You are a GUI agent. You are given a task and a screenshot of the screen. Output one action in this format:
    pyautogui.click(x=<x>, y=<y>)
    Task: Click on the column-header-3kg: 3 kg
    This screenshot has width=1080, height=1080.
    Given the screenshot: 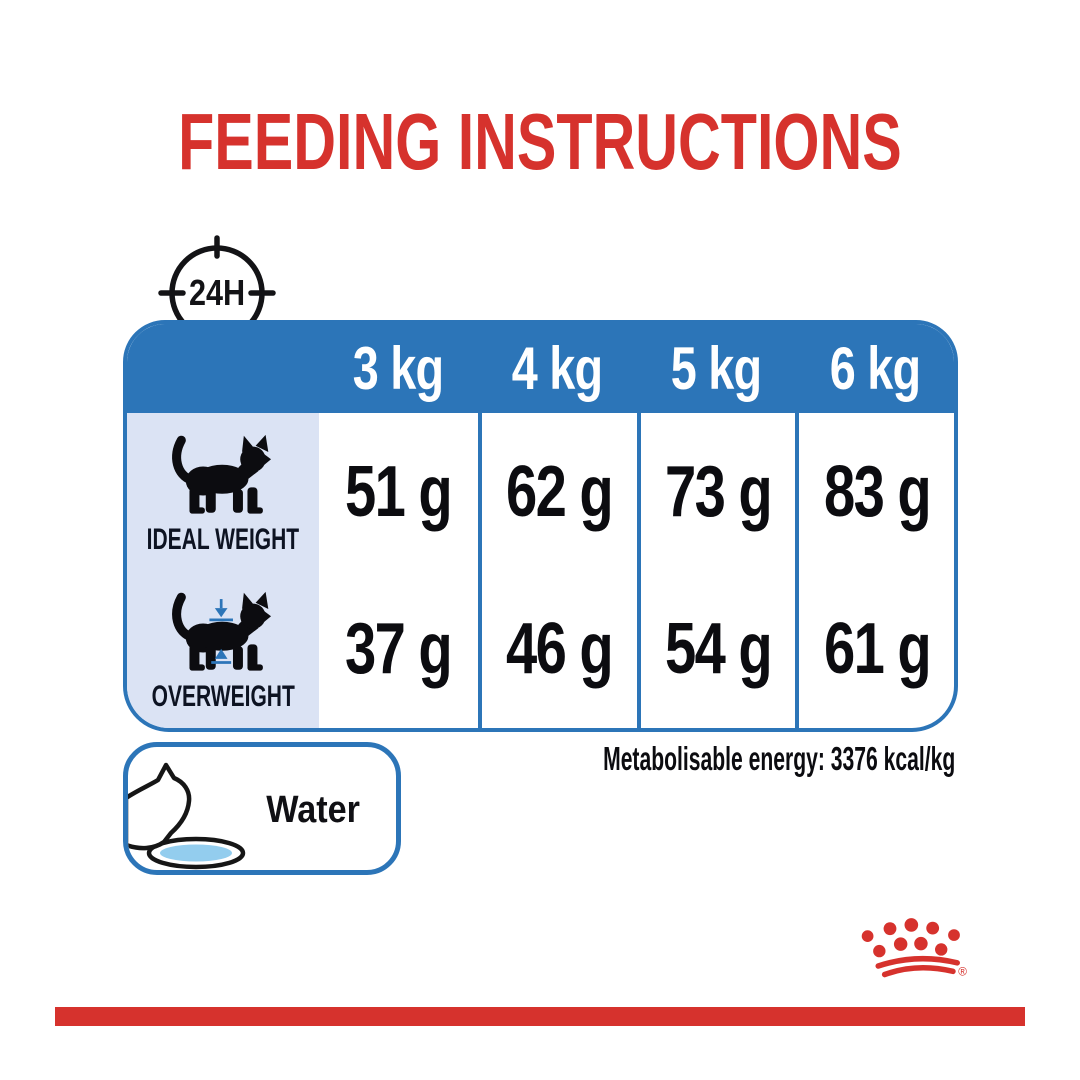 What is the action you would take?
    pyautogui.click(x=398, y=368)
    